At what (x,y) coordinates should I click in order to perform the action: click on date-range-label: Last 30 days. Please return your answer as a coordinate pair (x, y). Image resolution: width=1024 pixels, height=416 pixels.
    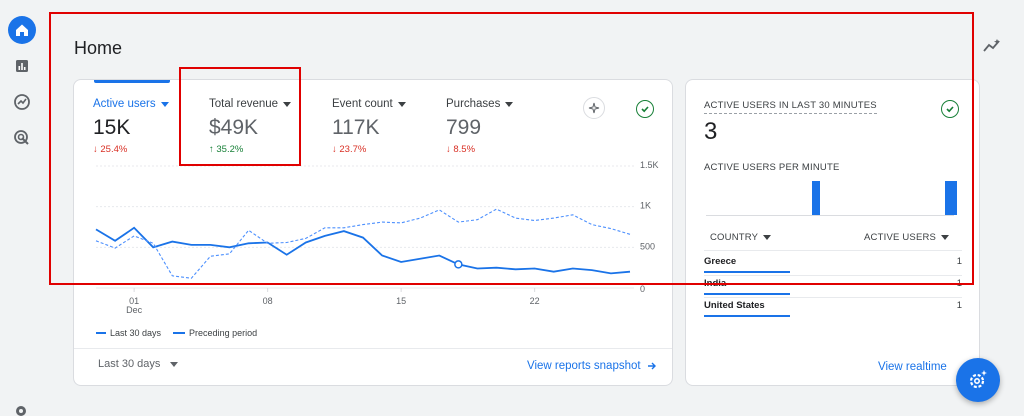
    Looking at the image, I should click on (129, 364).